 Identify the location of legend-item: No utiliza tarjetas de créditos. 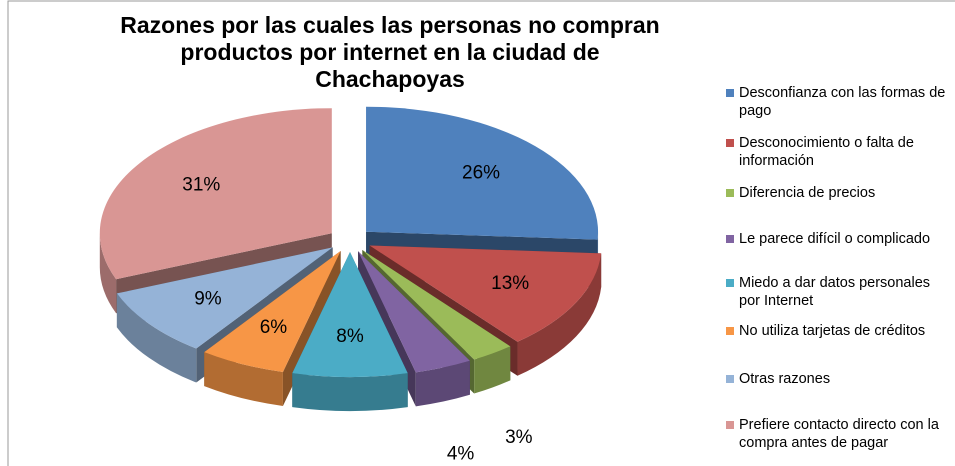
(838, 331).